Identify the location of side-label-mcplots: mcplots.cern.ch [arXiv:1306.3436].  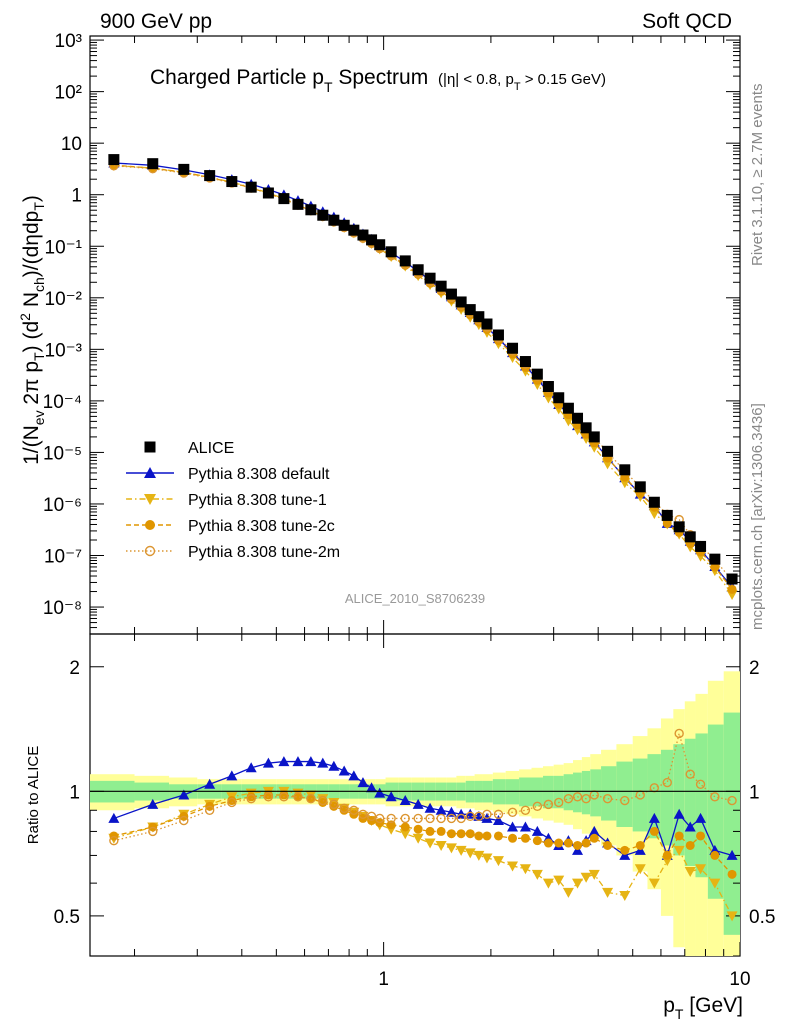
(757, 516).